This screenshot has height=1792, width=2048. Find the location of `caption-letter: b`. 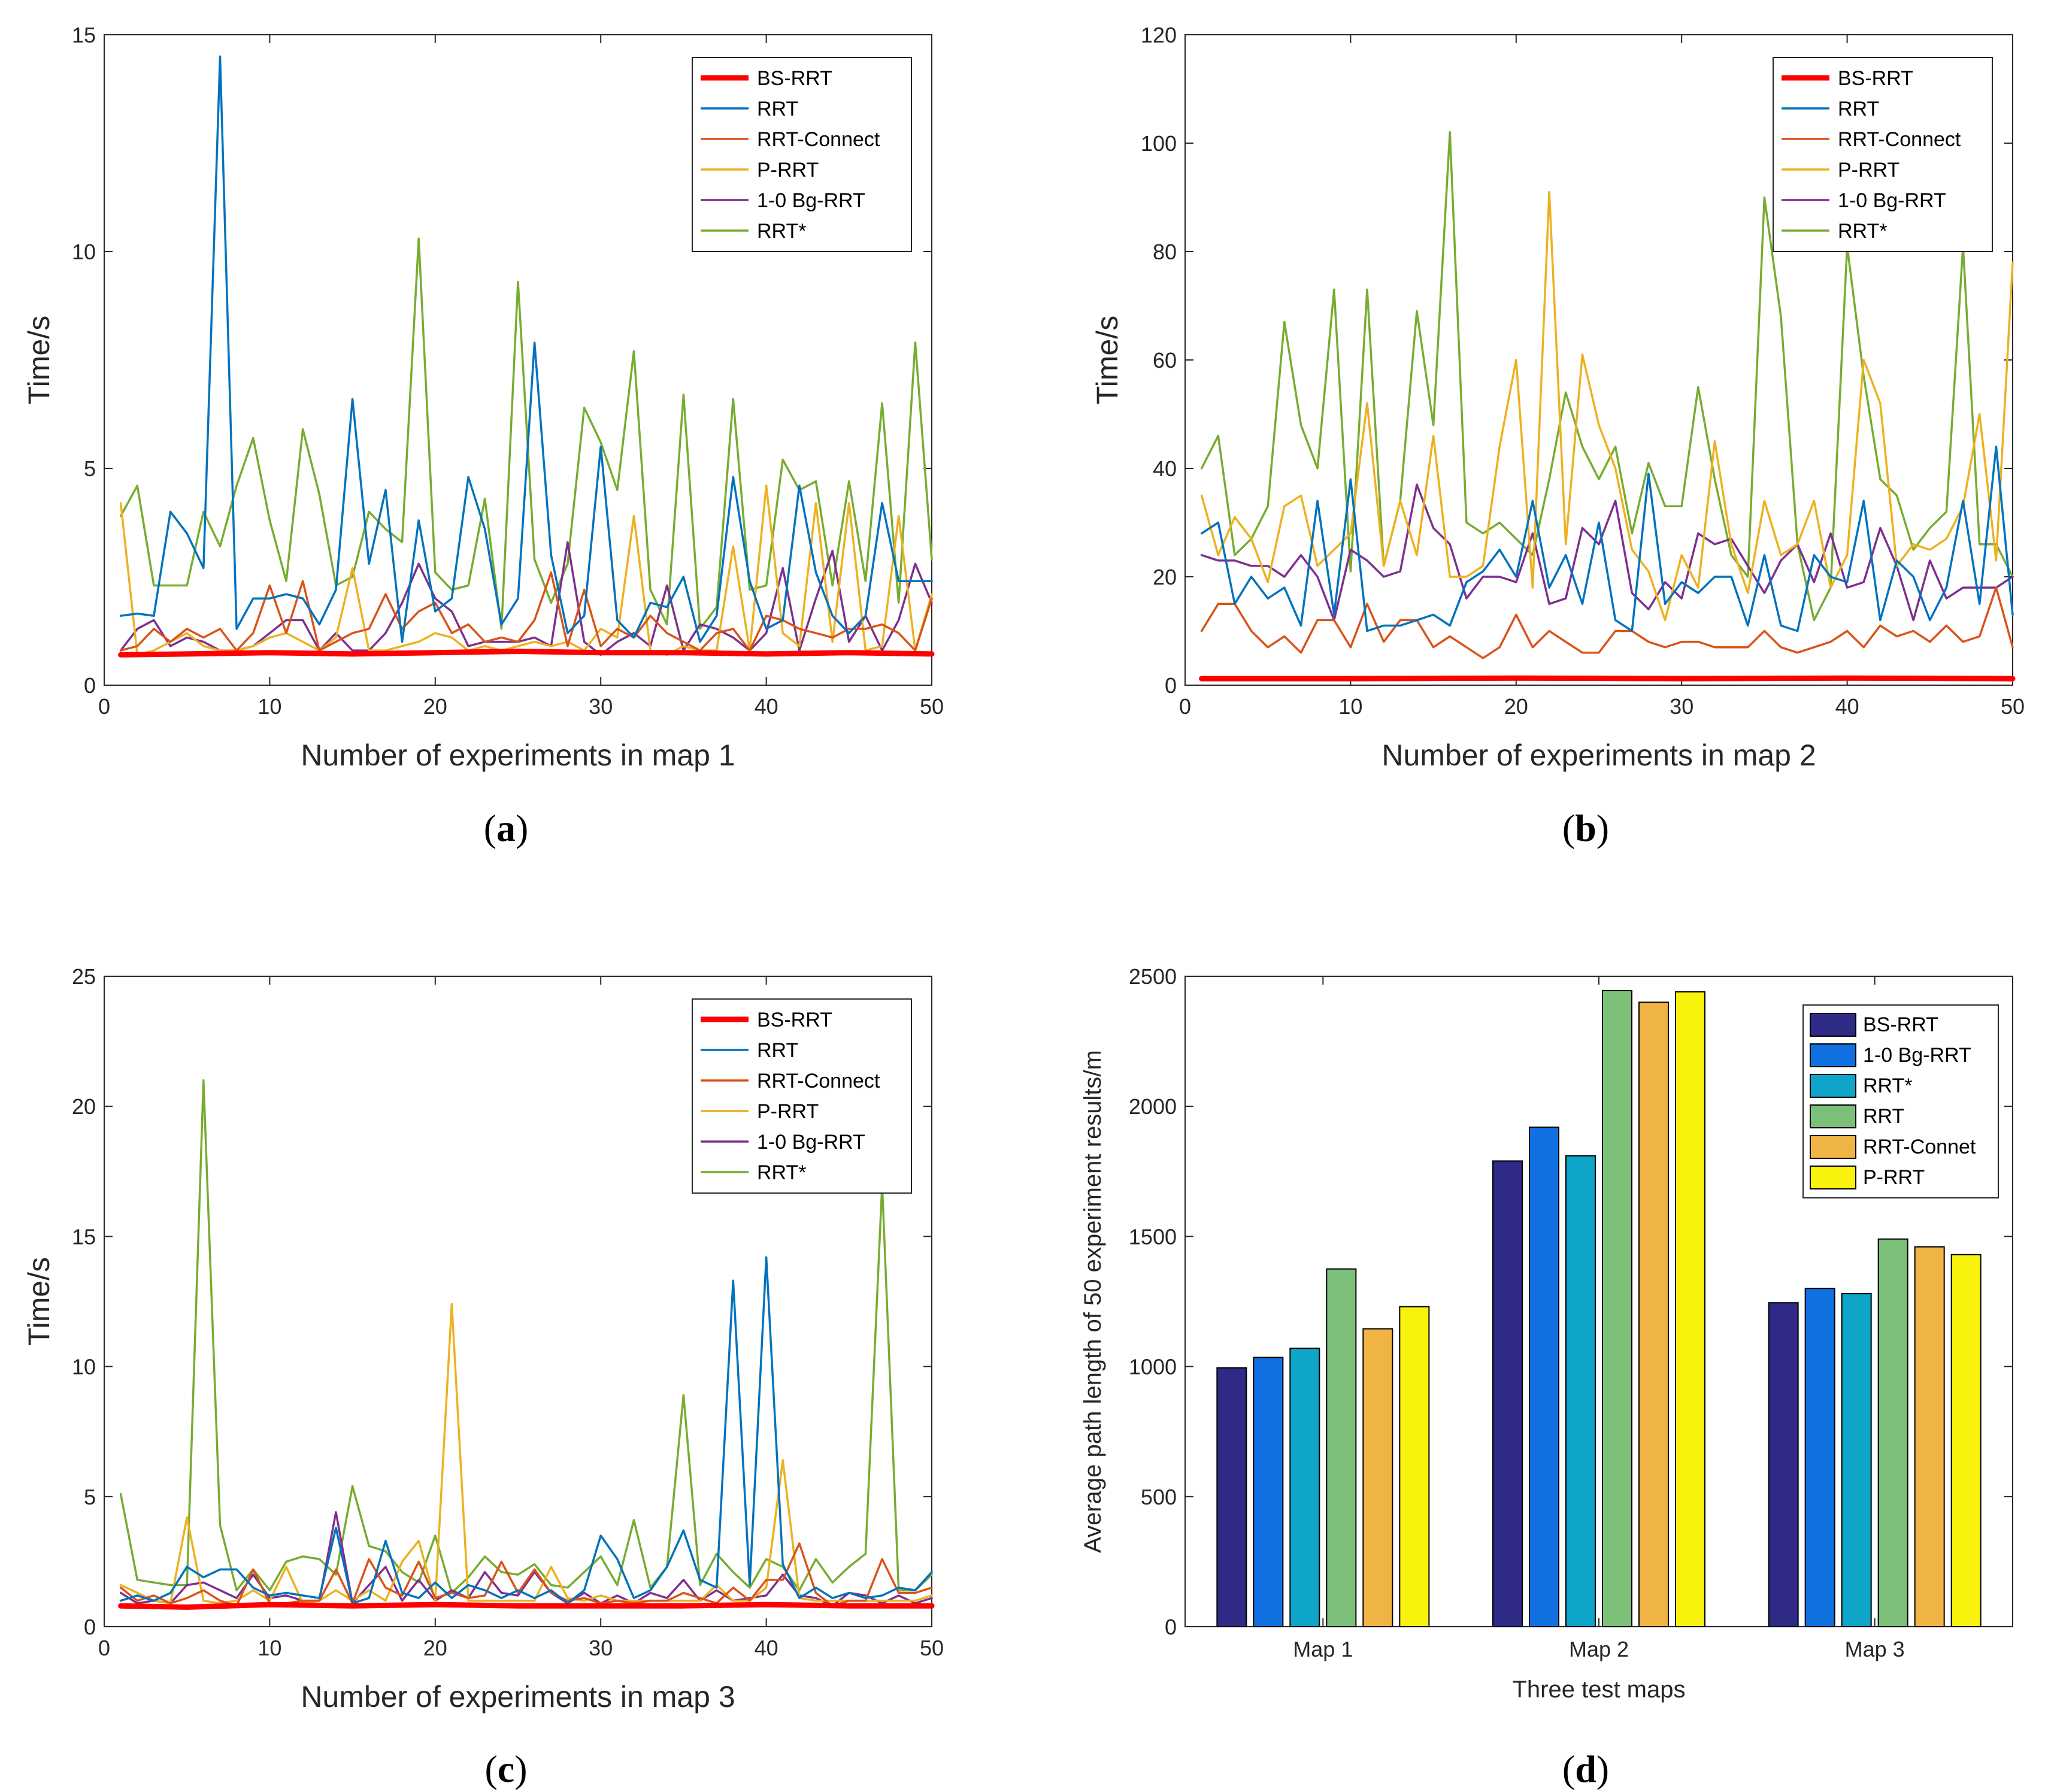

caption-letter: b is located at coordinates (1585, 828).